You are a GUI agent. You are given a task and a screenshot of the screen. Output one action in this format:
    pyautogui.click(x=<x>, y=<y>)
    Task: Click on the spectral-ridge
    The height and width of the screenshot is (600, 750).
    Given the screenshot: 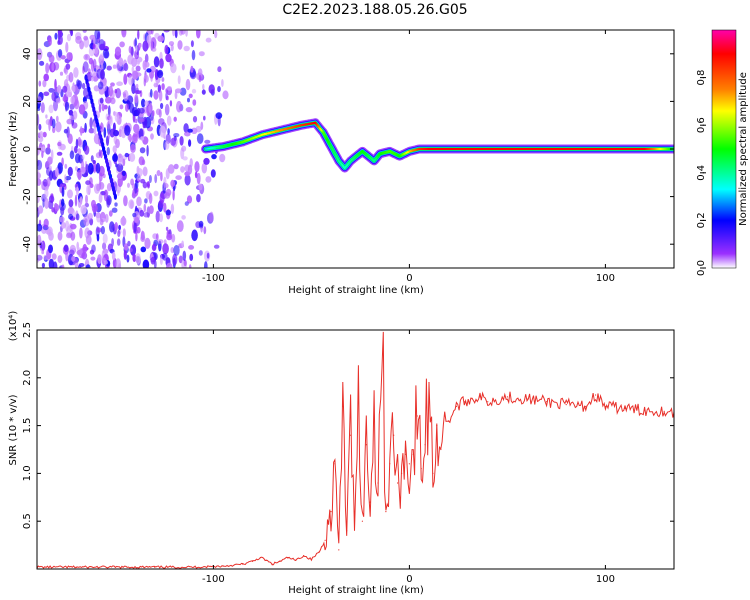 What is the action you would take?
    pyautogui.click(x=437, y=145)
    